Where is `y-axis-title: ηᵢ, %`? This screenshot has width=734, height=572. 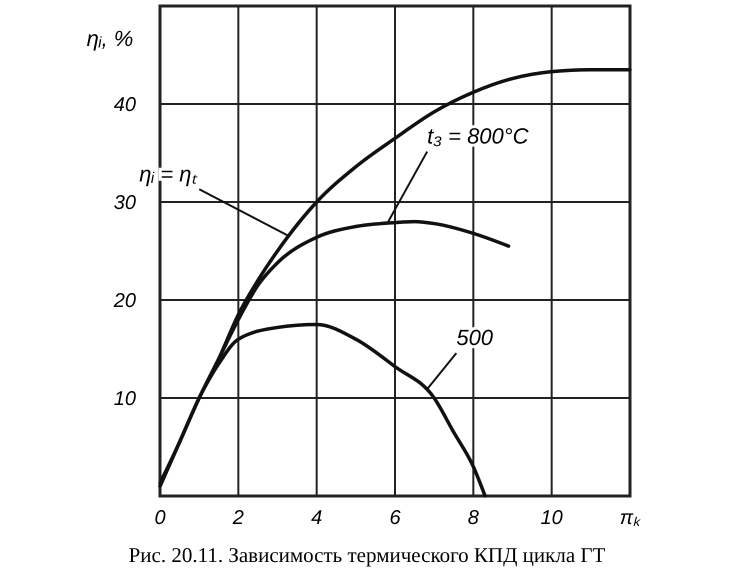 y-axis-title: ηᵢ, % is located at coordinates (110, 38).